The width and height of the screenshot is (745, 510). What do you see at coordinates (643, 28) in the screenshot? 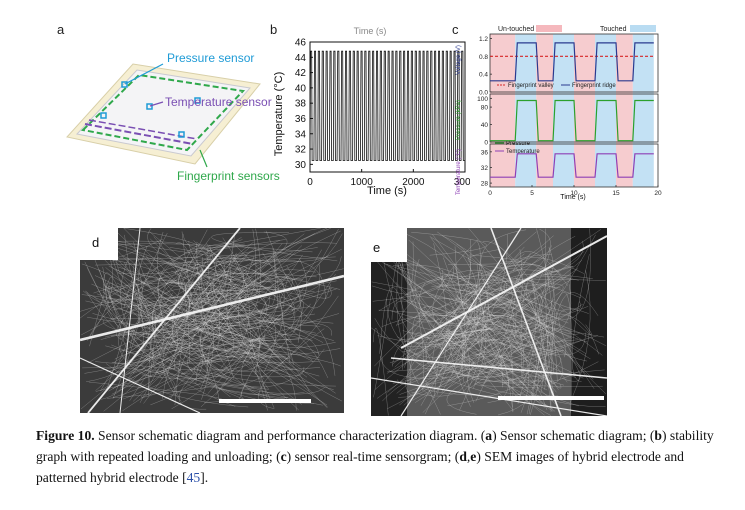
I see `legend-touched-swatch` at bounding box center [643, 28].